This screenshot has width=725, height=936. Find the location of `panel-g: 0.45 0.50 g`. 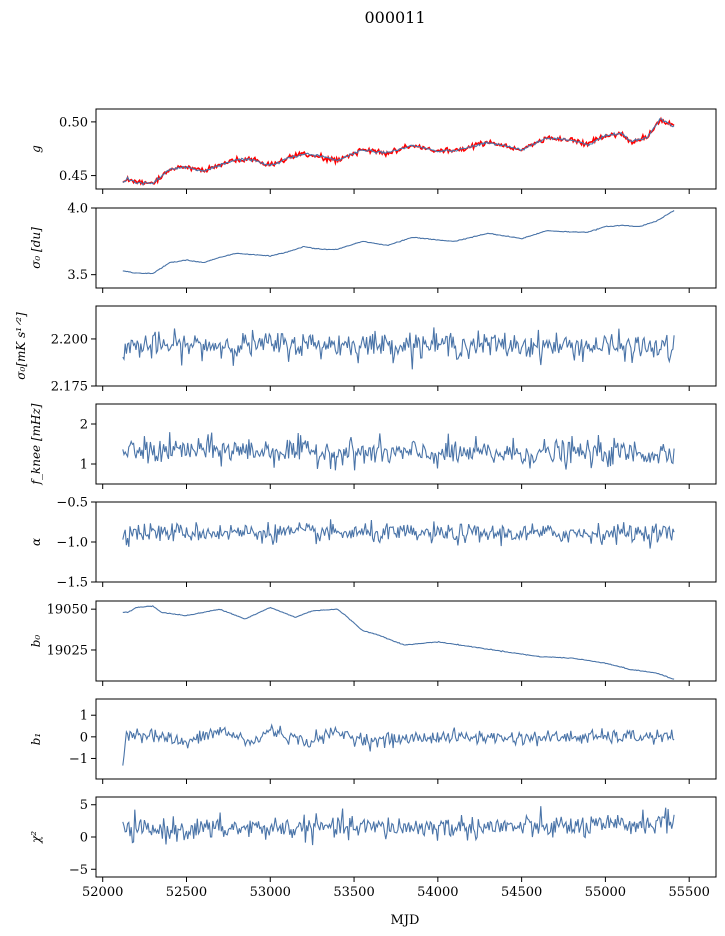

panel-g: 0.45 0.50 g is located at coordinates (373, 151).